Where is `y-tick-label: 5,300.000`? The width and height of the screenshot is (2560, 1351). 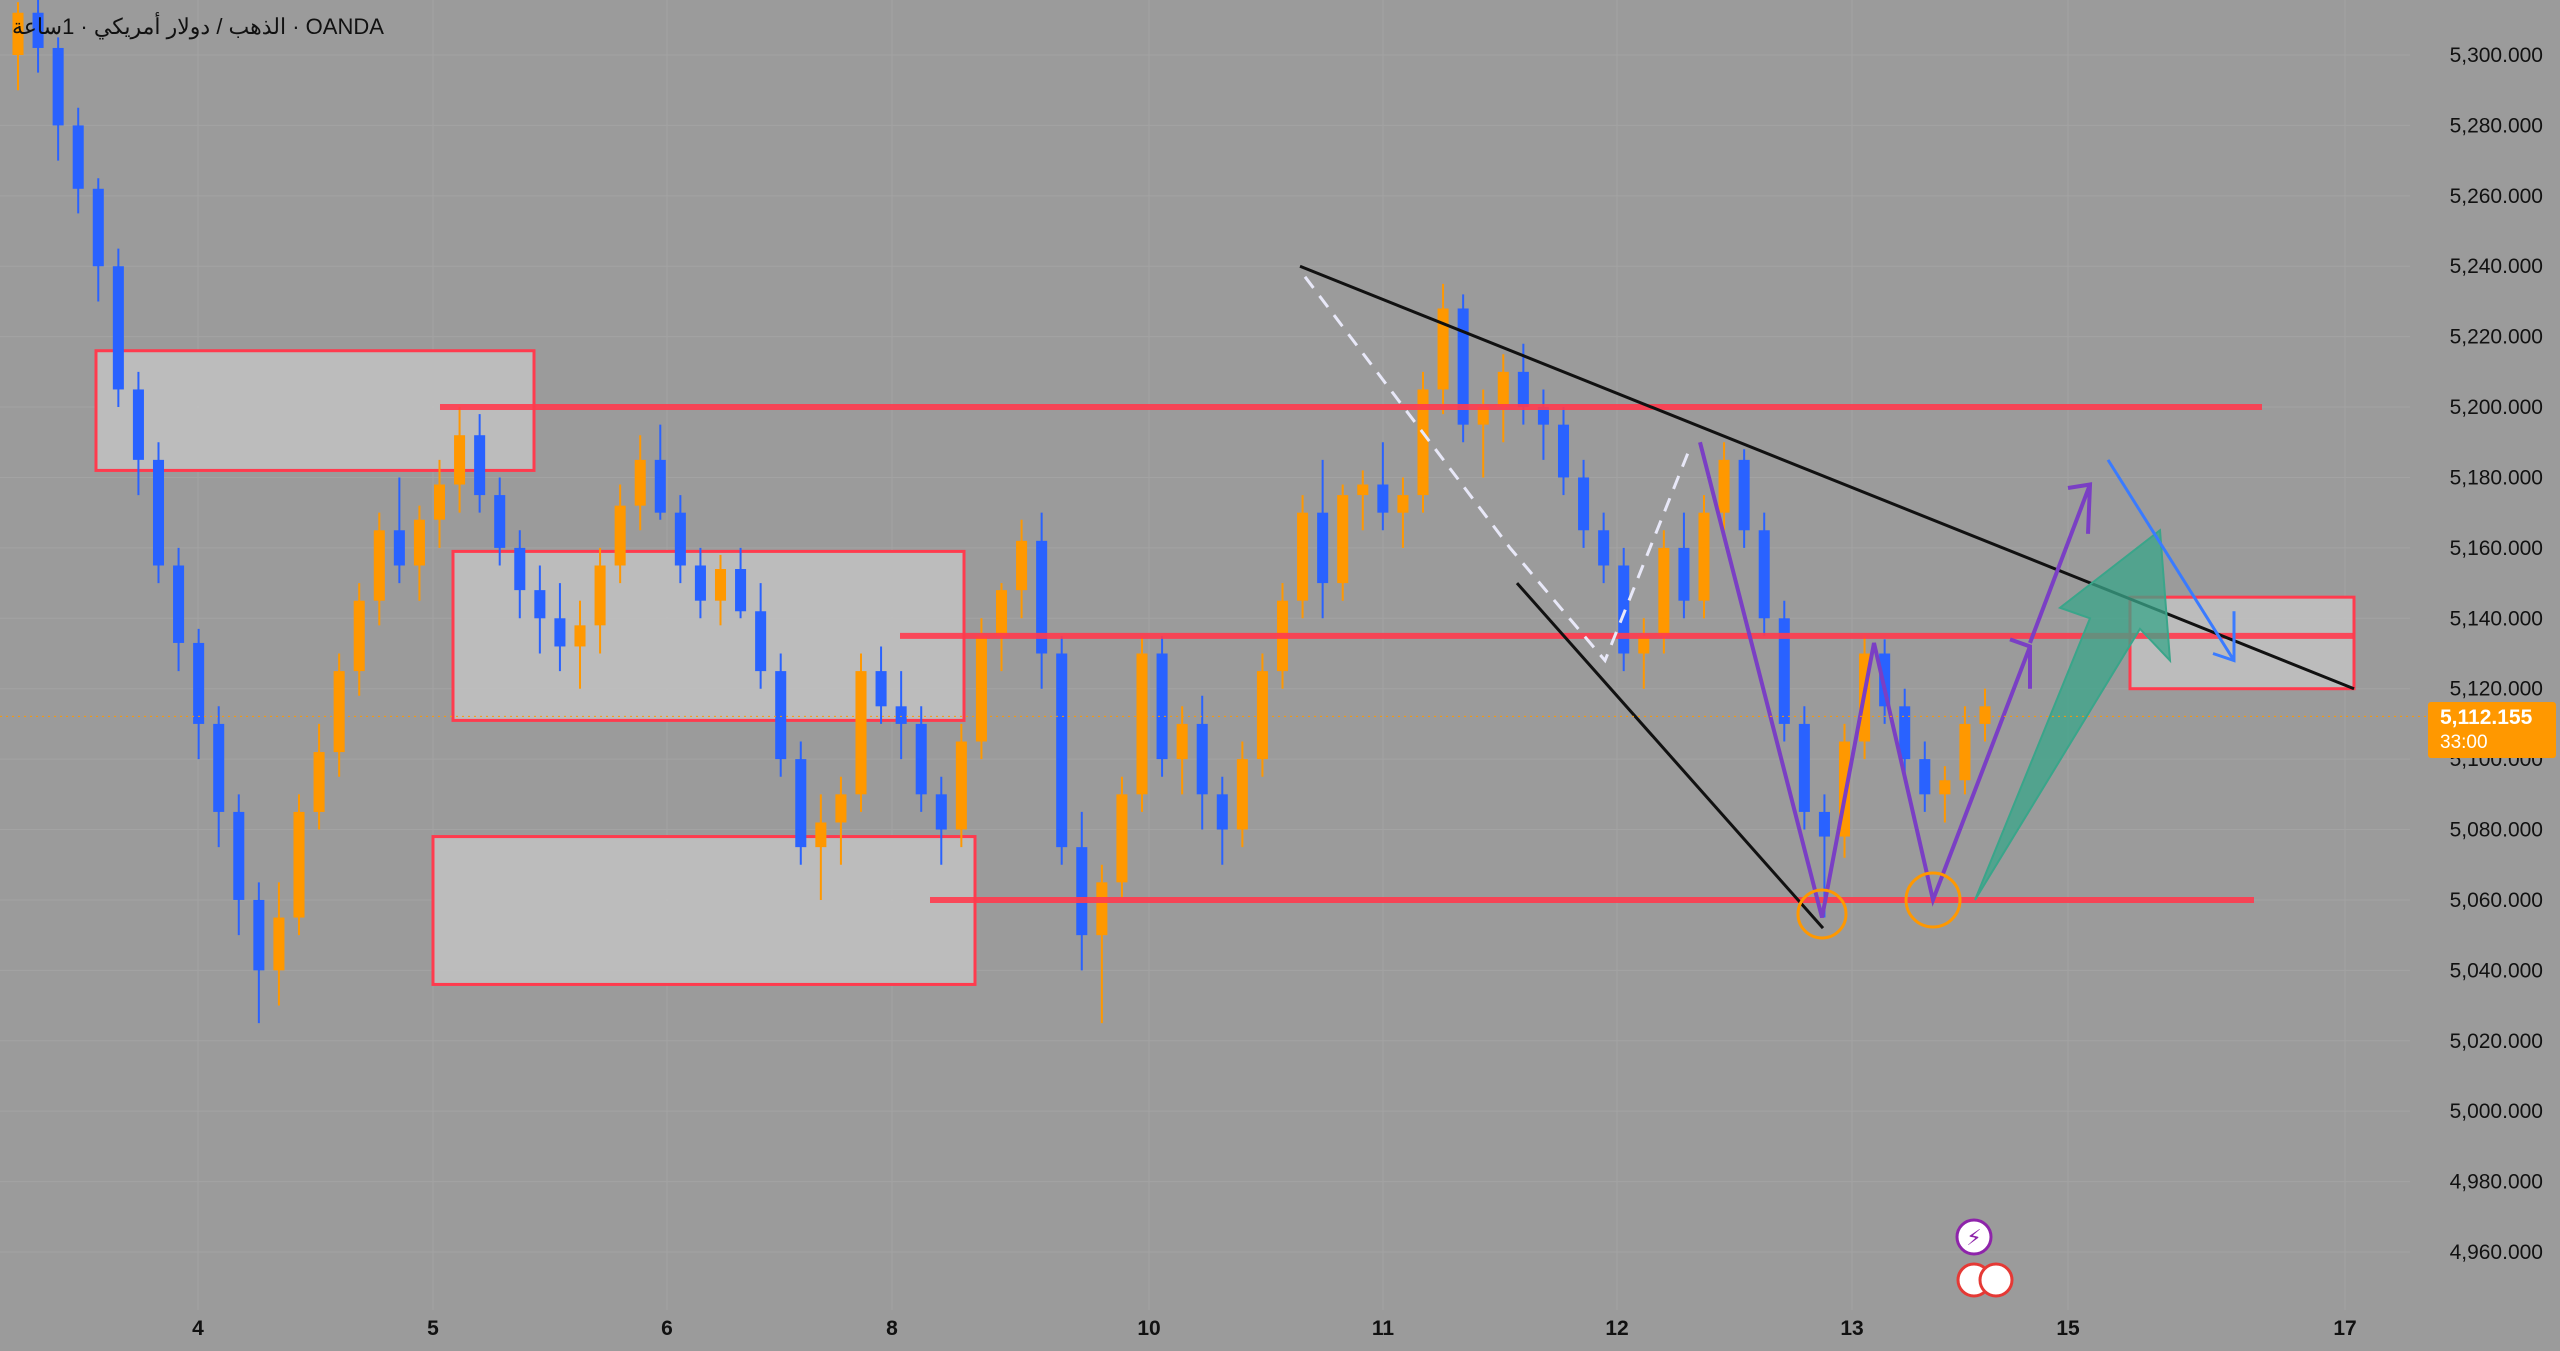 y-tick-label: 5,300.000 is located at coordinates (2496, 55).